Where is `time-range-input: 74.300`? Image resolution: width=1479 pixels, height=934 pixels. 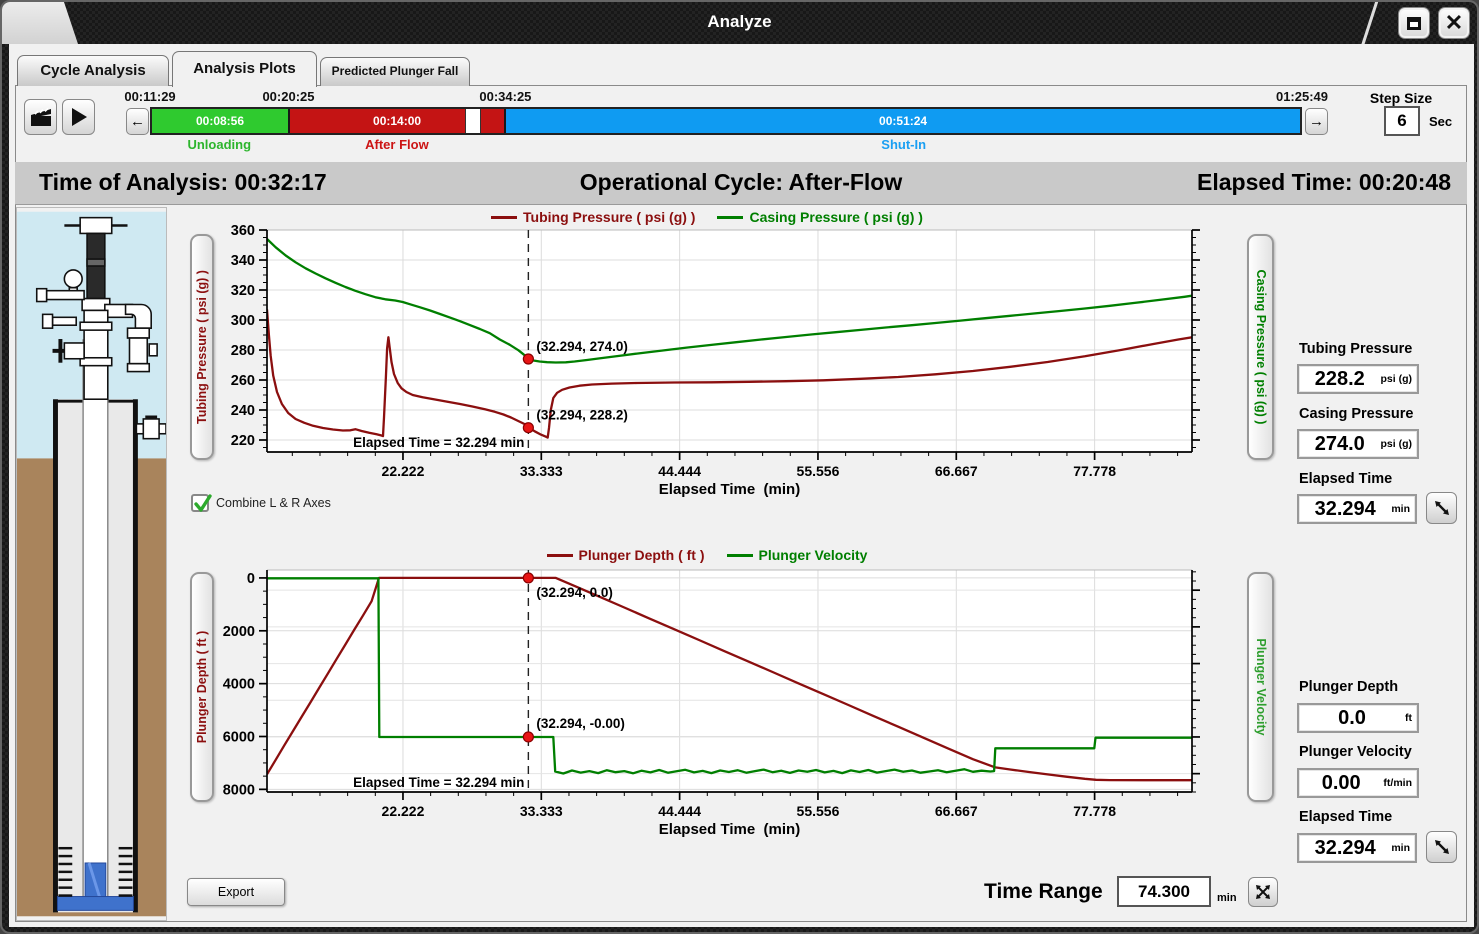
time-range-input: 74.300 is located at coordinates (1164, 891).